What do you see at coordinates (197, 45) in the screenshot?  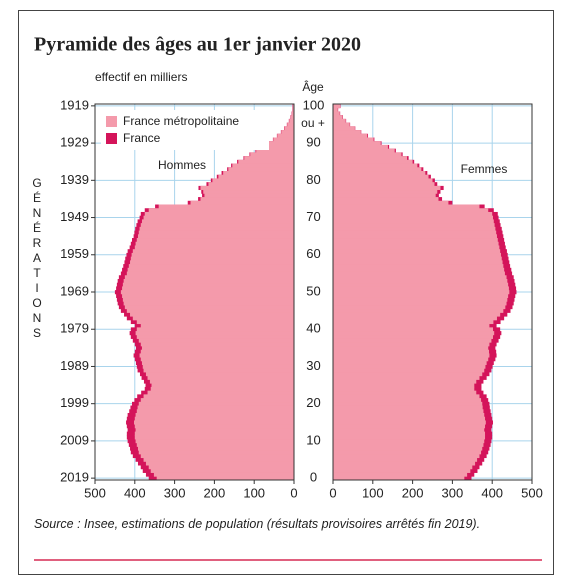 I see `chart-title: Pyramide des âges au 1er janvier 2020` at bounding box center [197, 45].